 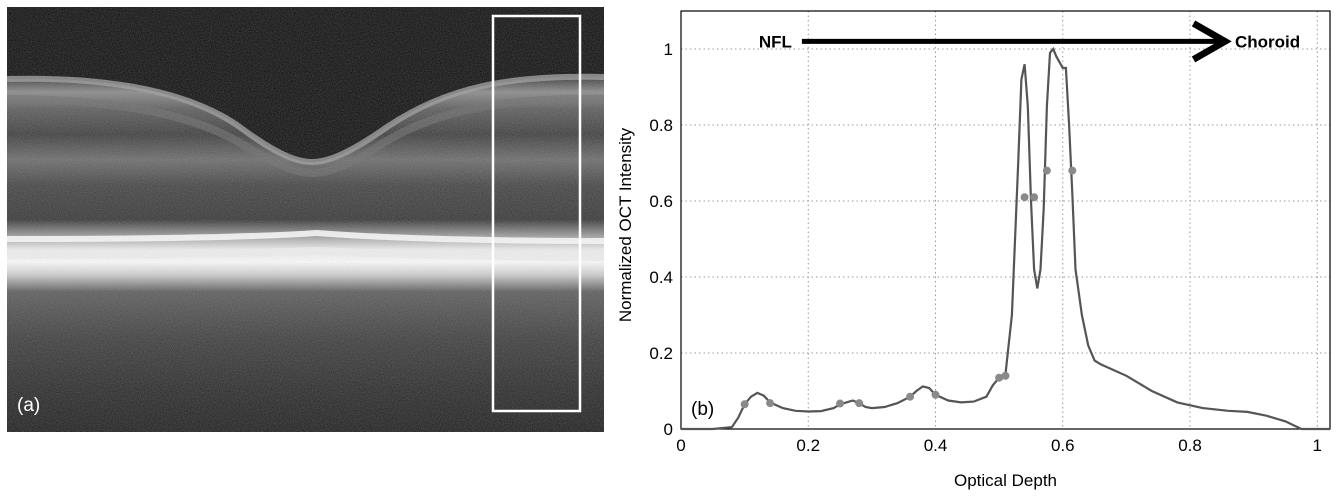 What do you see at coordinates (1063, 445) in the screenshot?
I see `x-tick-label: 0.6` at bounding box center [1063, 445].